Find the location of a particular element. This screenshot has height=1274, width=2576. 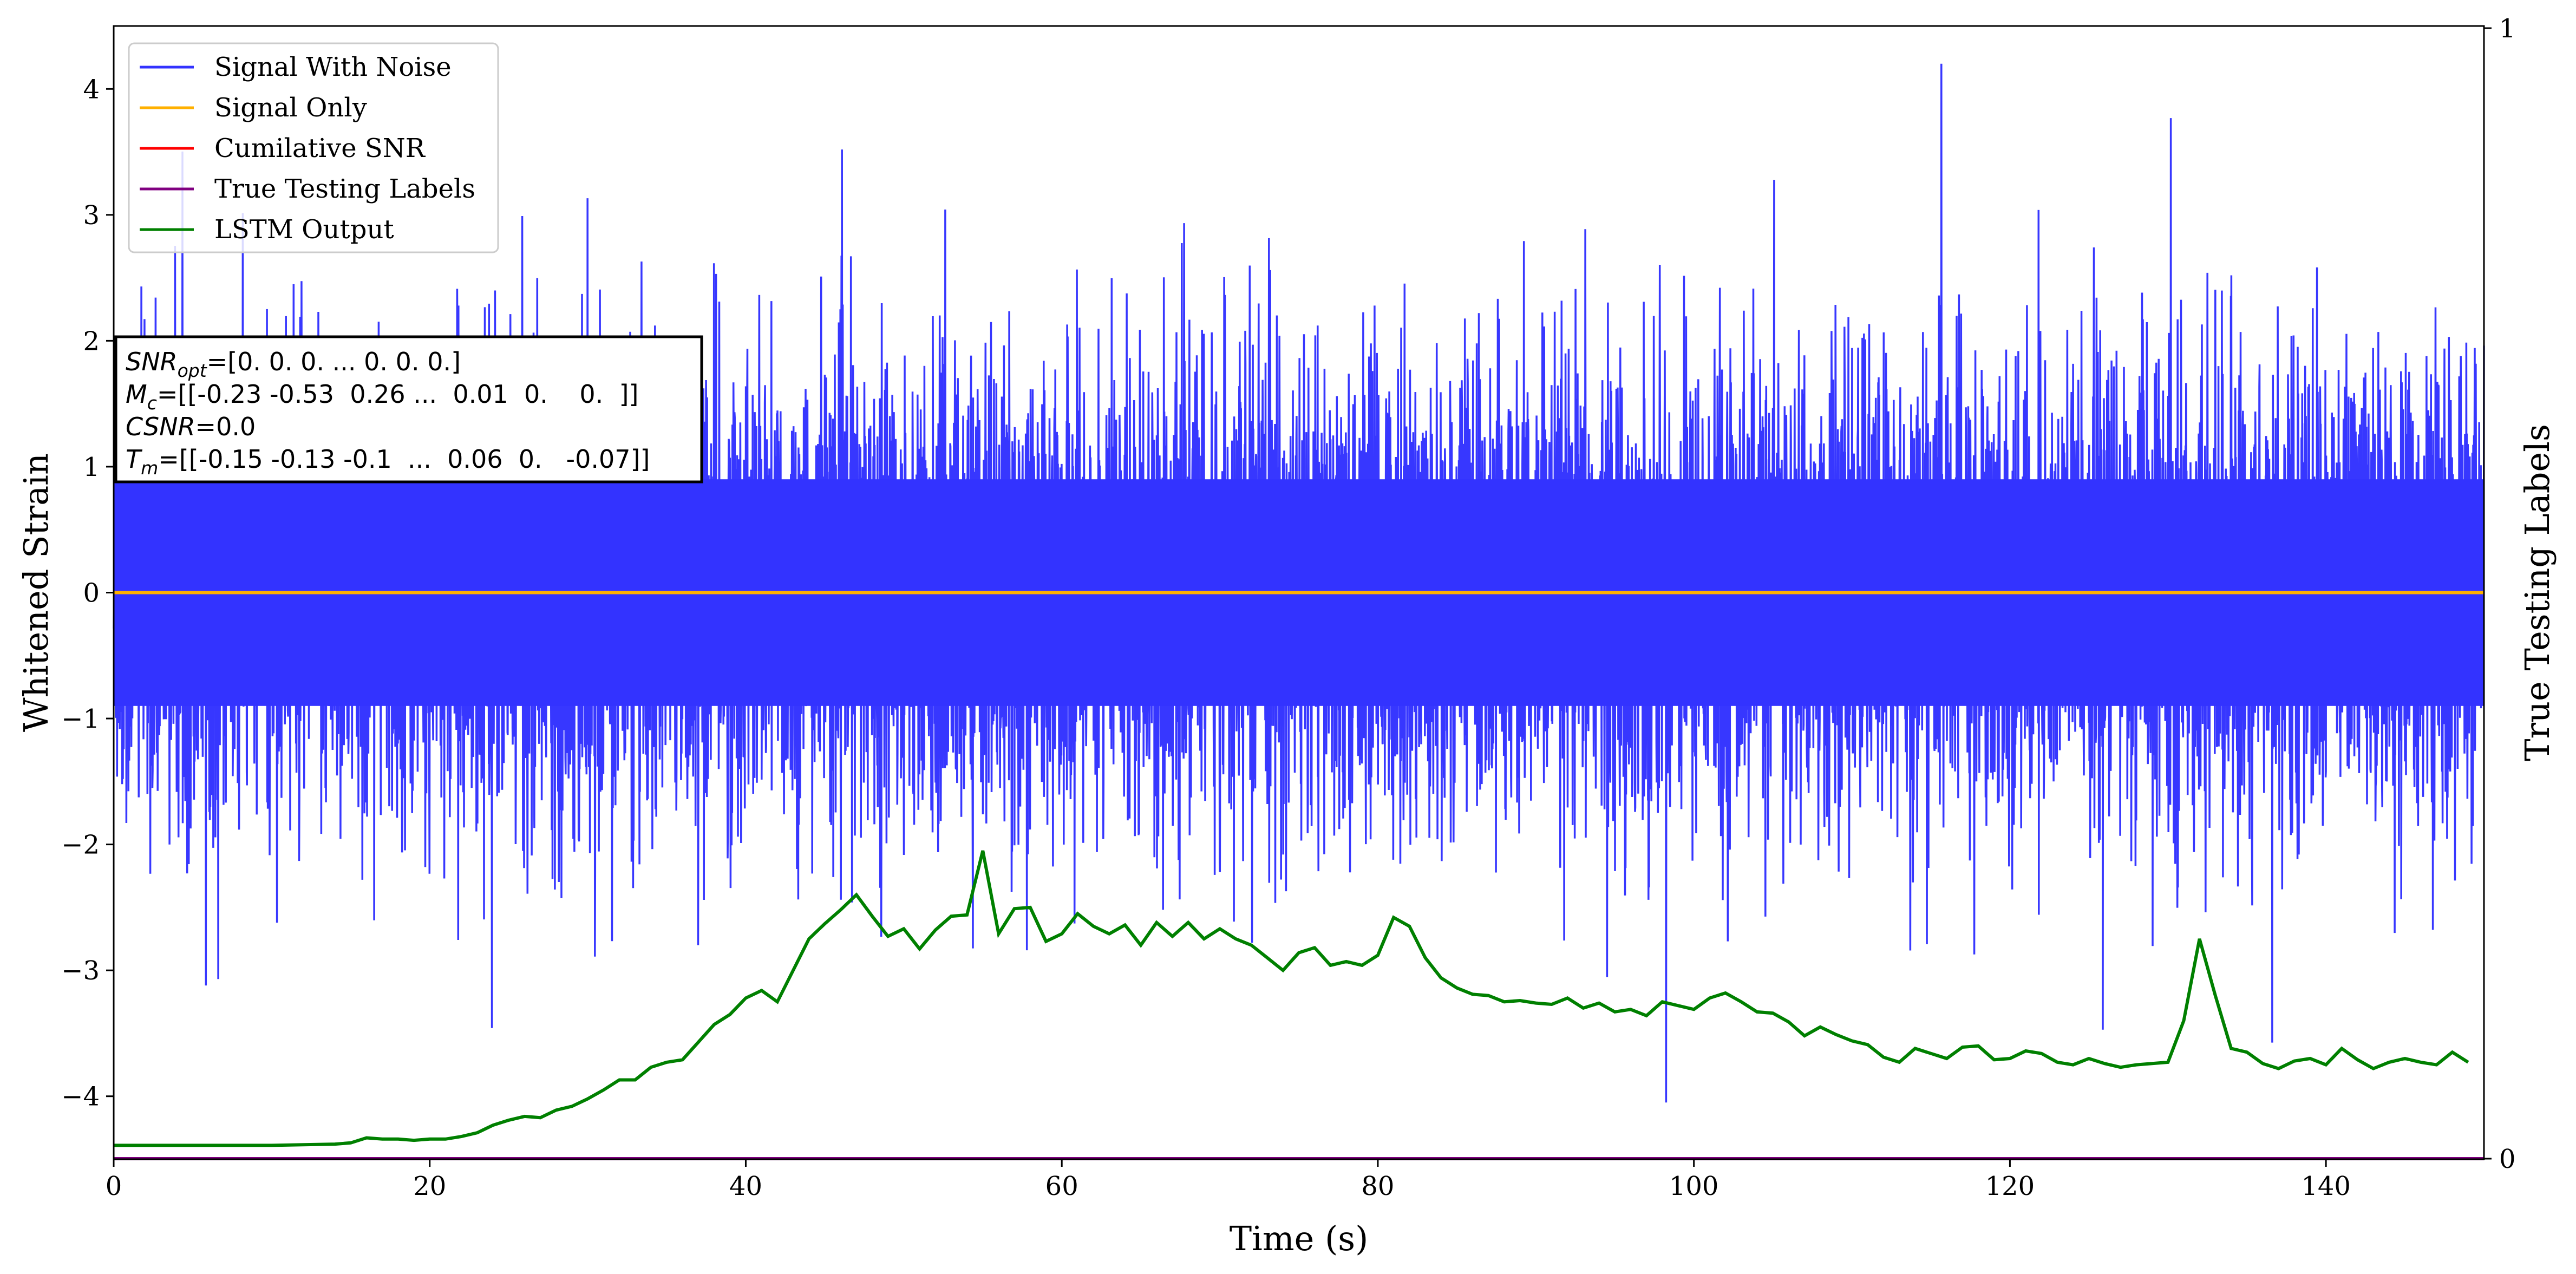

legend-label-lstm-output: LSTM Output is located at coordinates (304, 229).